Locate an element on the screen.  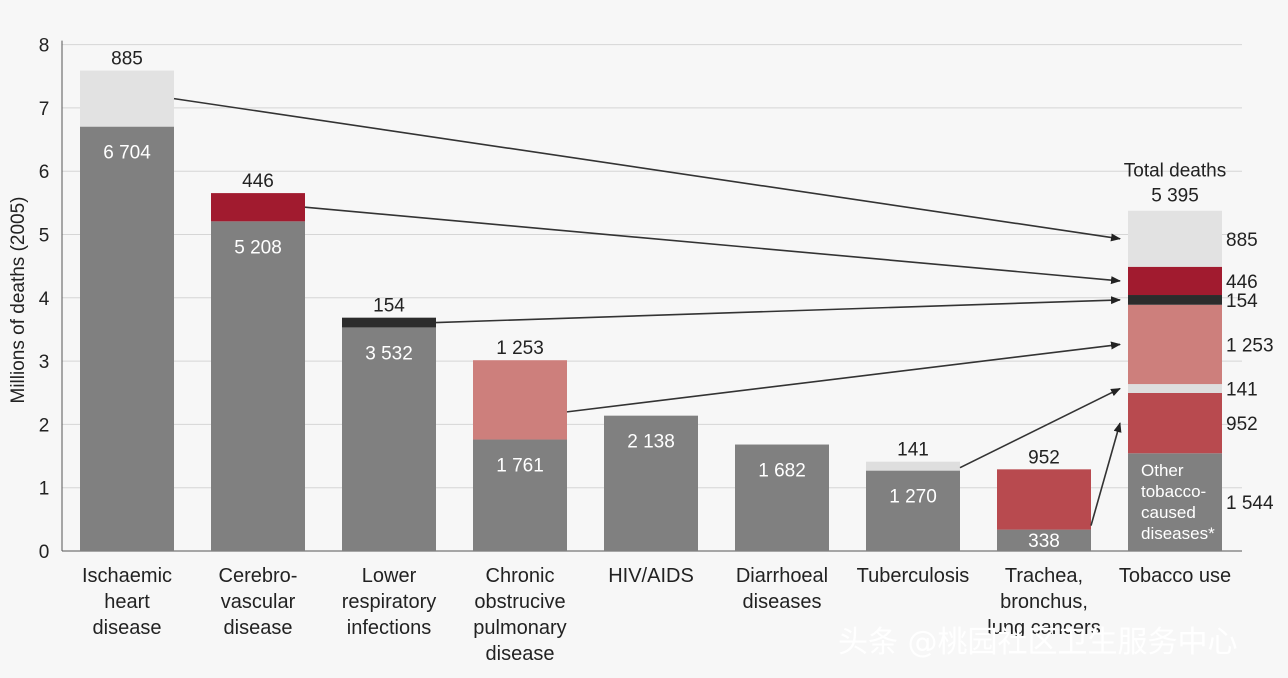
bar-base-label: 1 682 is located at coordinates (782, 471).